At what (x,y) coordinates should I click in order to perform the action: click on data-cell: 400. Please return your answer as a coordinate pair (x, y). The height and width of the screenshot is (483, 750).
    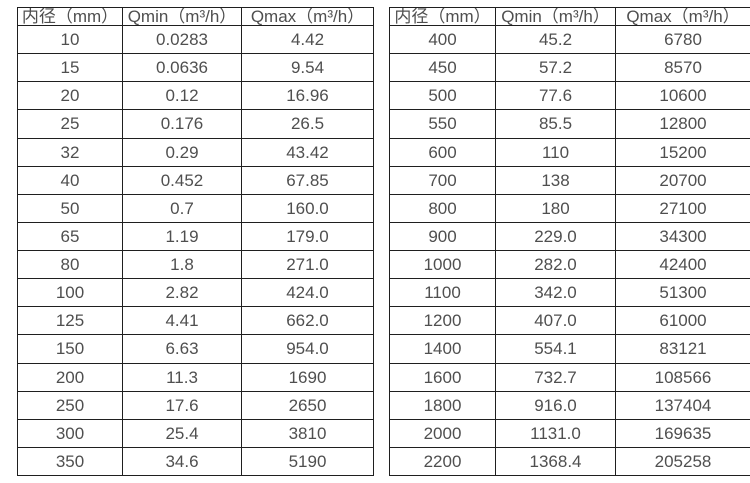
    Looking at the image, I should click on (442, 39).